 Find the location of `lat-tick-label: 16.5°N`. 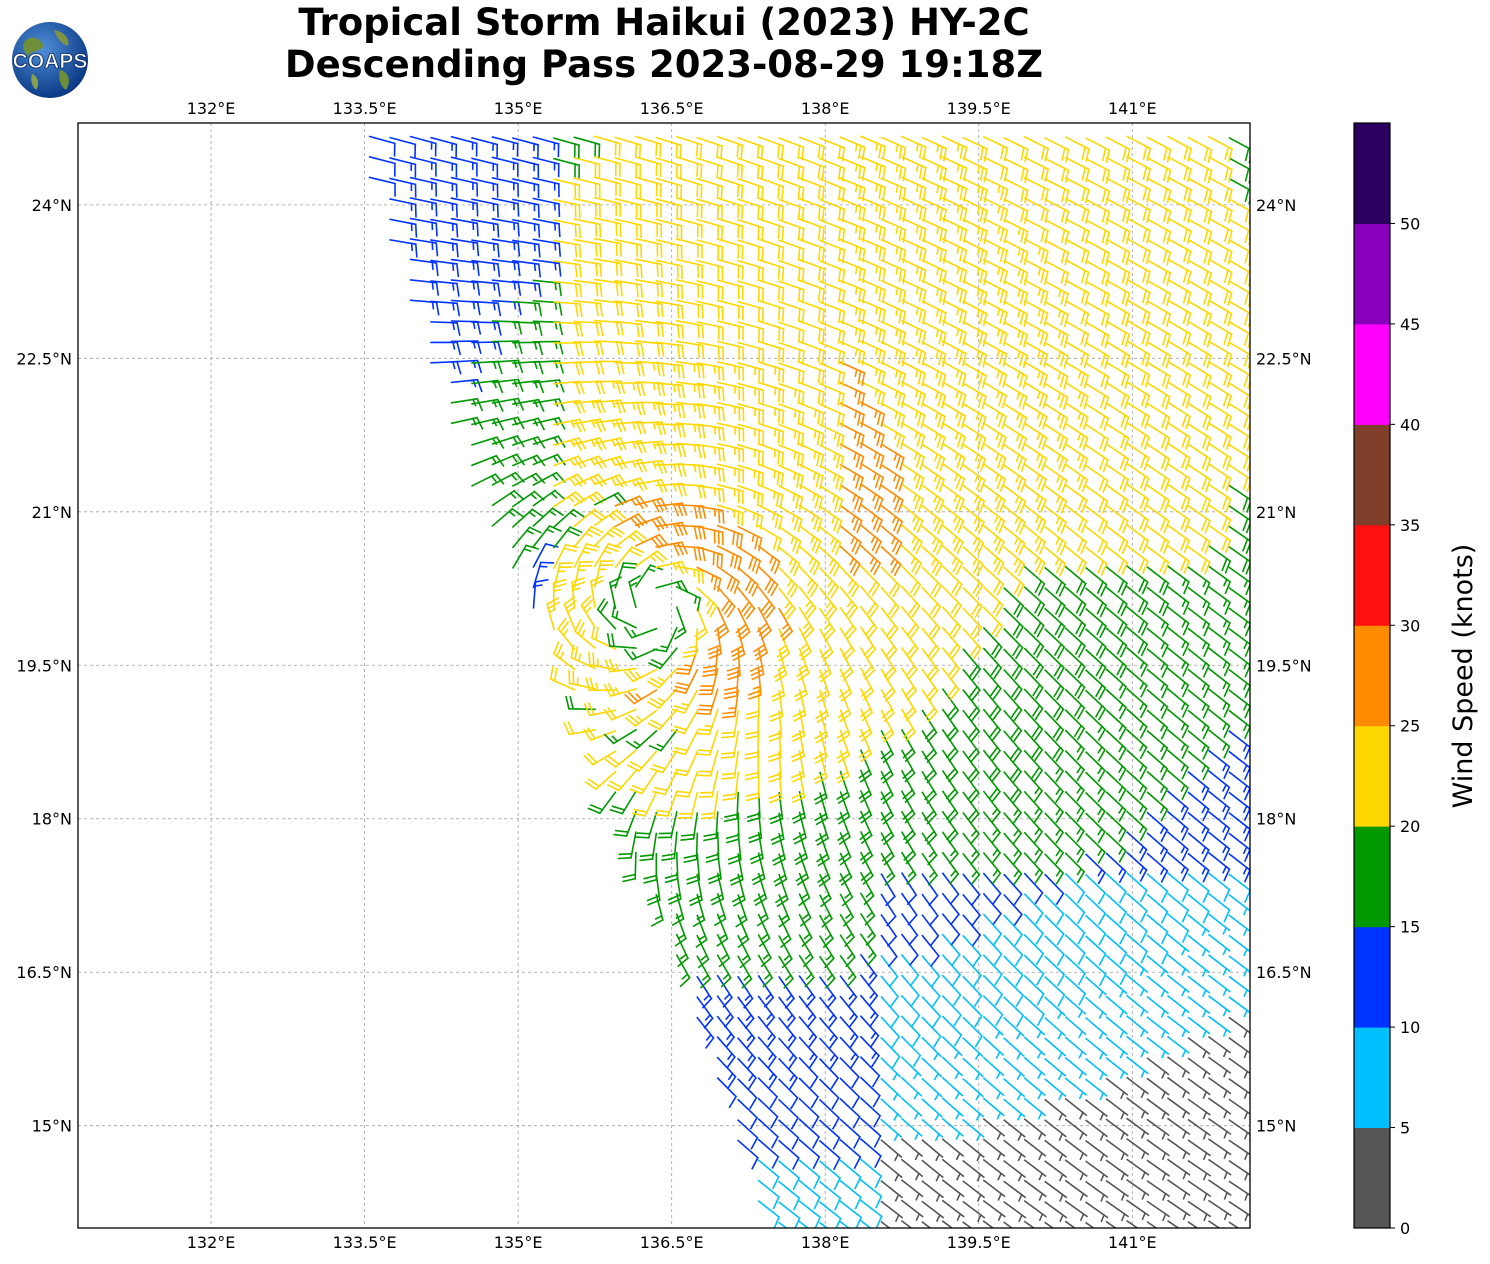

lat-tick-label: 16.5°N is located at coordinates (44, 972).